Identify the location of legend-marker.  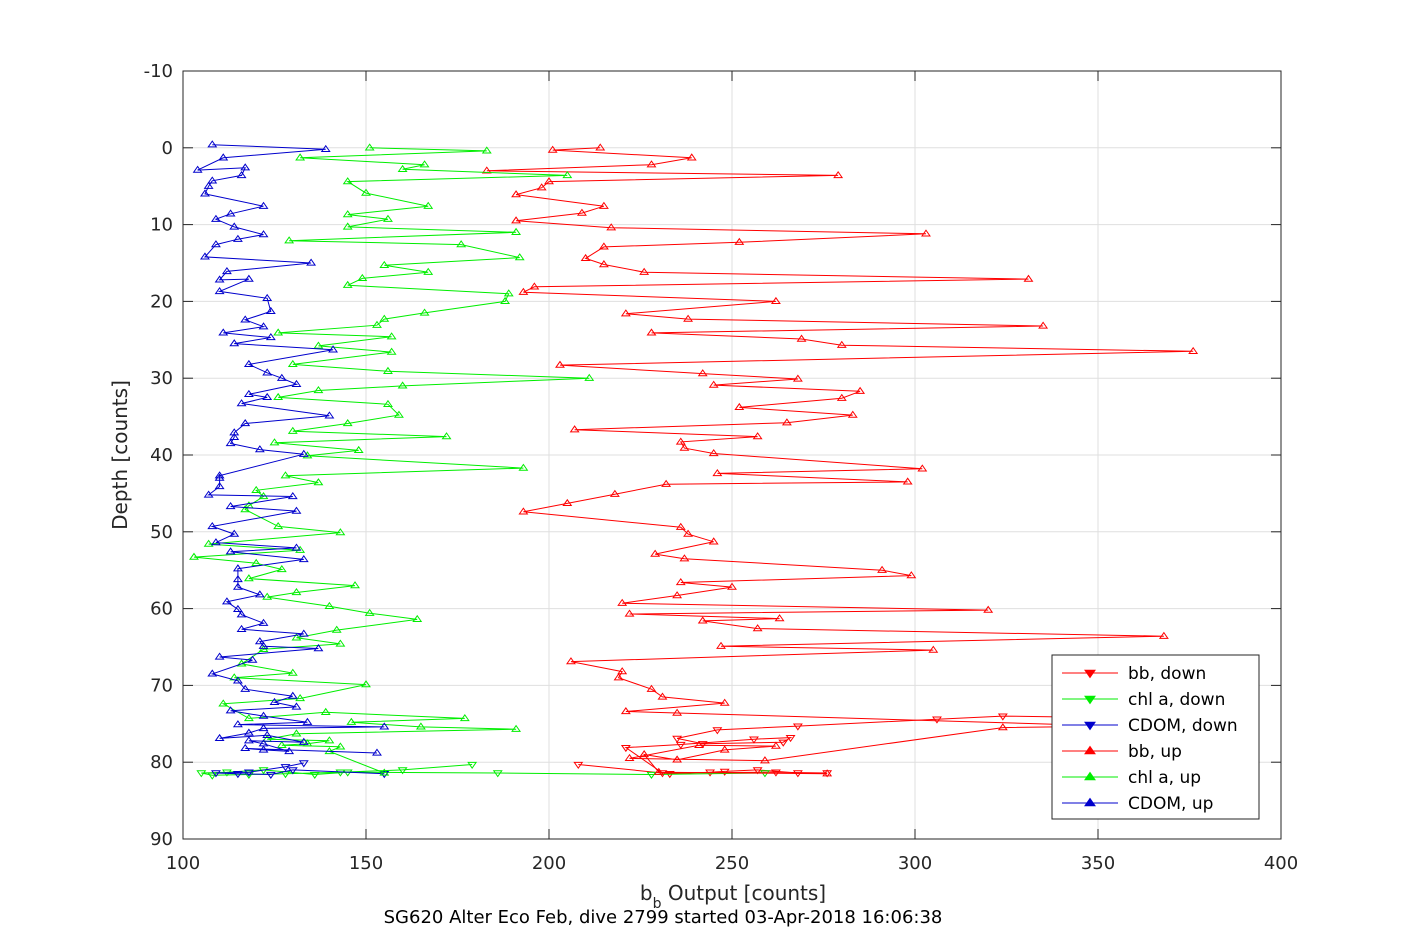
(1090, 700).